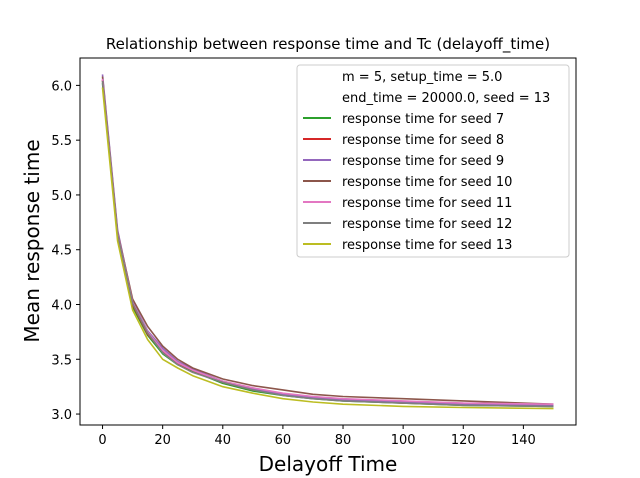 This screenshot has height=478, width=640. I want to click on x-tick-label: 80, so click(343, 440).